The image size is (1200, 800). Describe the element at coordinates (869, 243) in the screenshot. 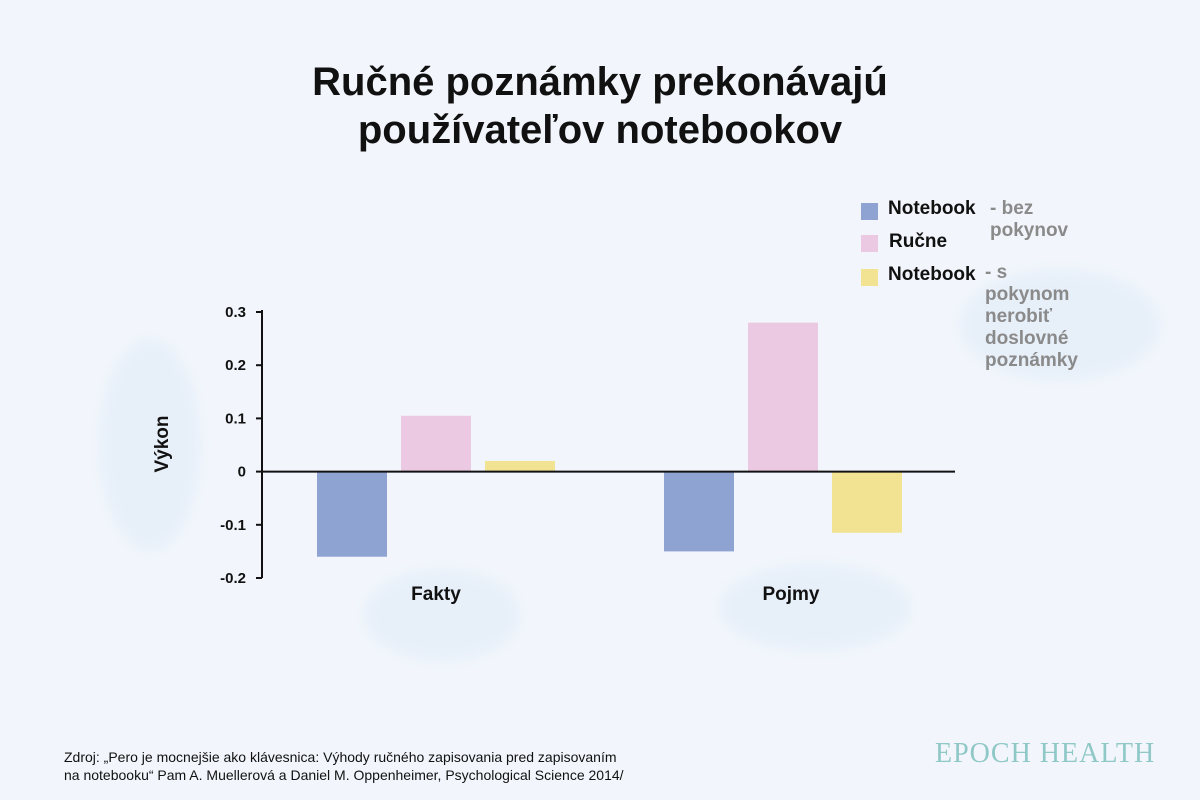

I see `legend-swatch-pink` at that location.